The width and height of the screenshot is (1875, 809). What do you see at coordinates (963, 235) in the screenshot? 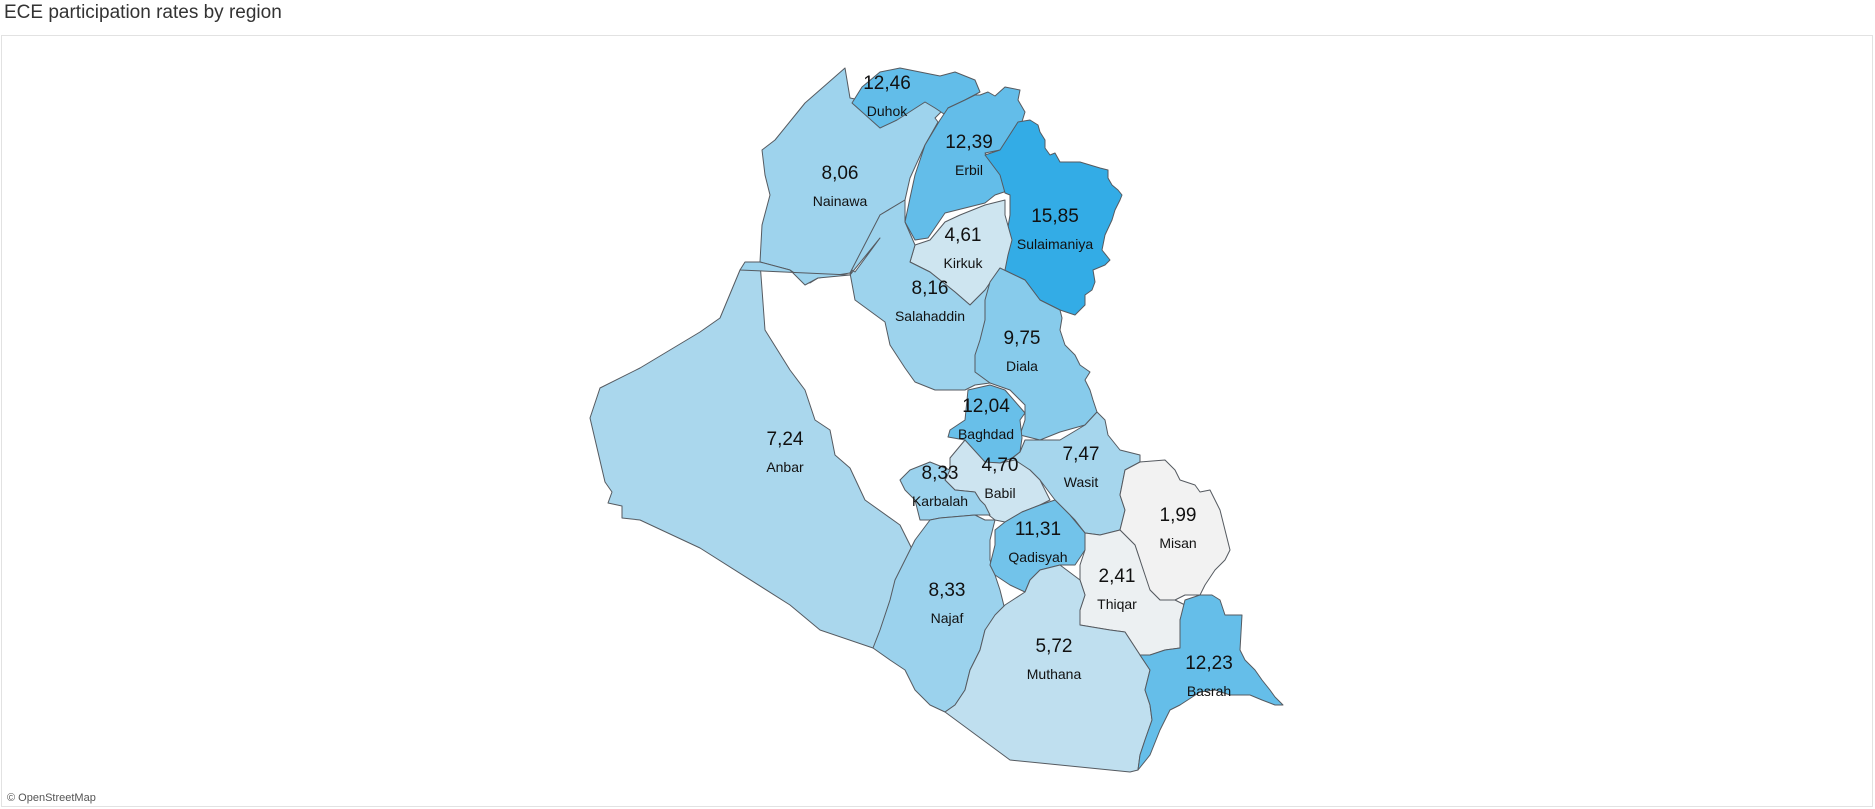
I see `value-label-kirkuk: 4,61` at bounding box center [963, 235].